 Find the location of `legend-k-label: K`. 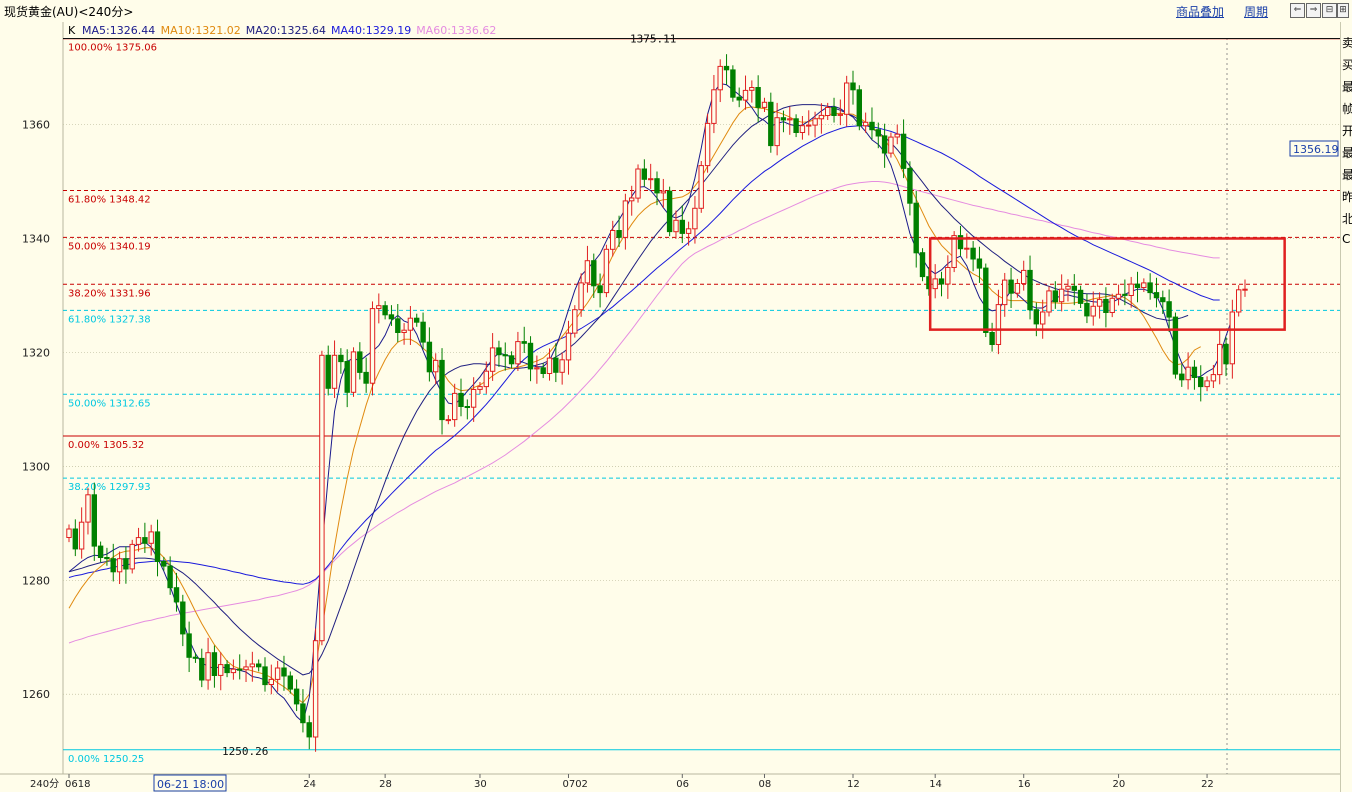

legend-k-label: K is located at coordinates (72, 30).